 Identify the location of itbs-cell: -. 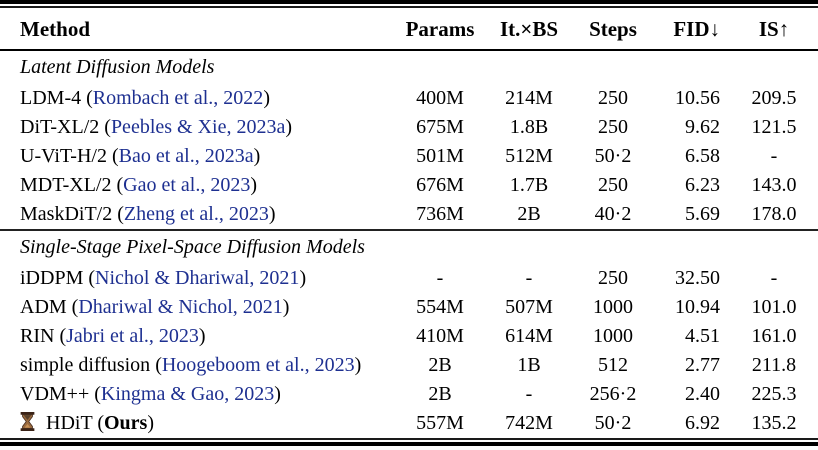
(529, 394).